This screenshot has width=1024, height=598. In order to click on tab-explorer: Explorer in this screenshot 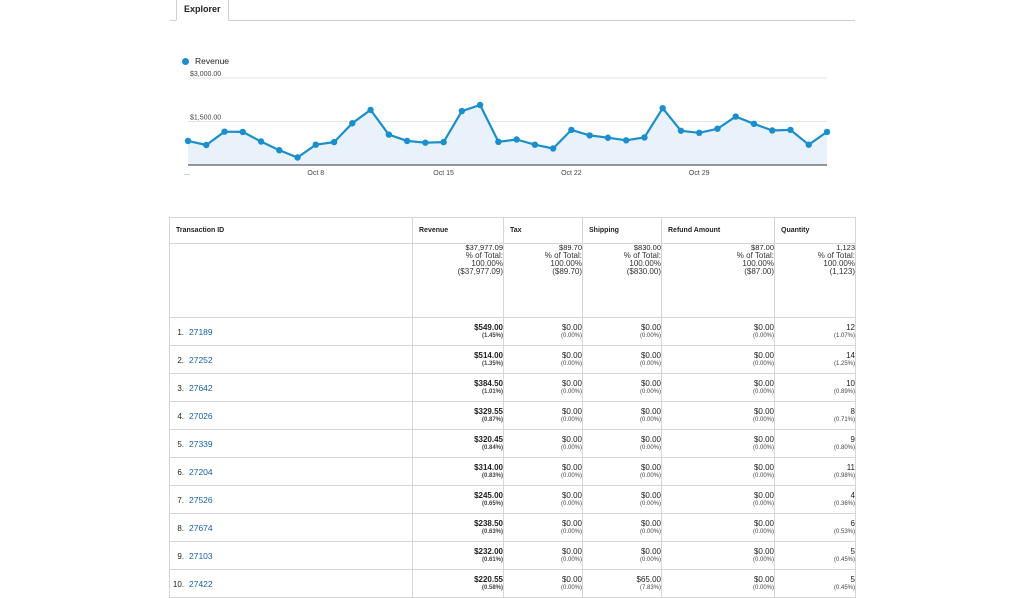, I will do `click(202, 10)`.